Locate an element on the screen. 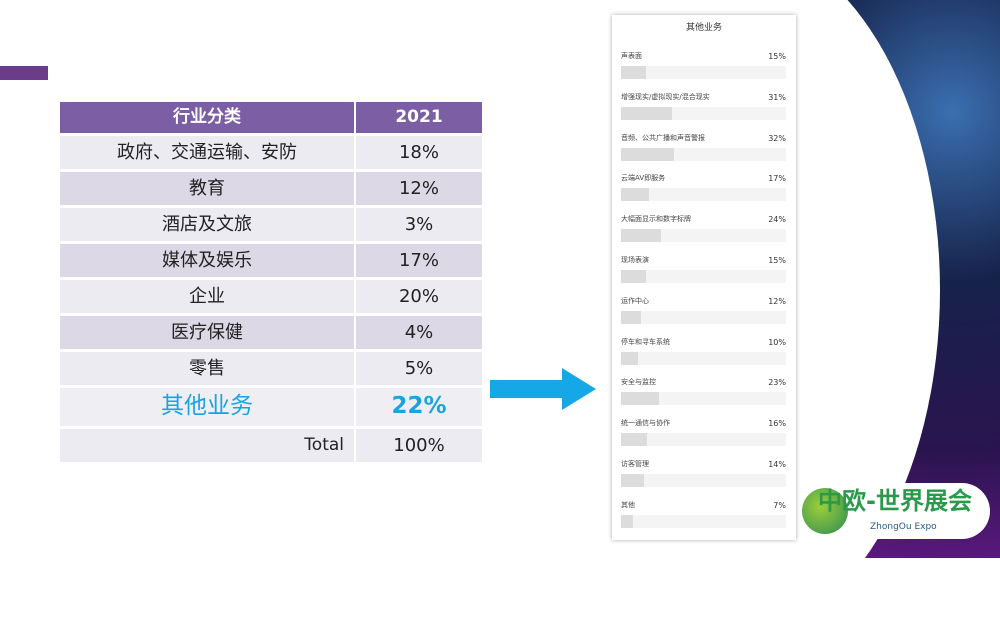 Image resolution: width=1000 pixels, height=640 pixels. table-row: 政府、交通运输、安防 18% is located at coordinates (272, 152).